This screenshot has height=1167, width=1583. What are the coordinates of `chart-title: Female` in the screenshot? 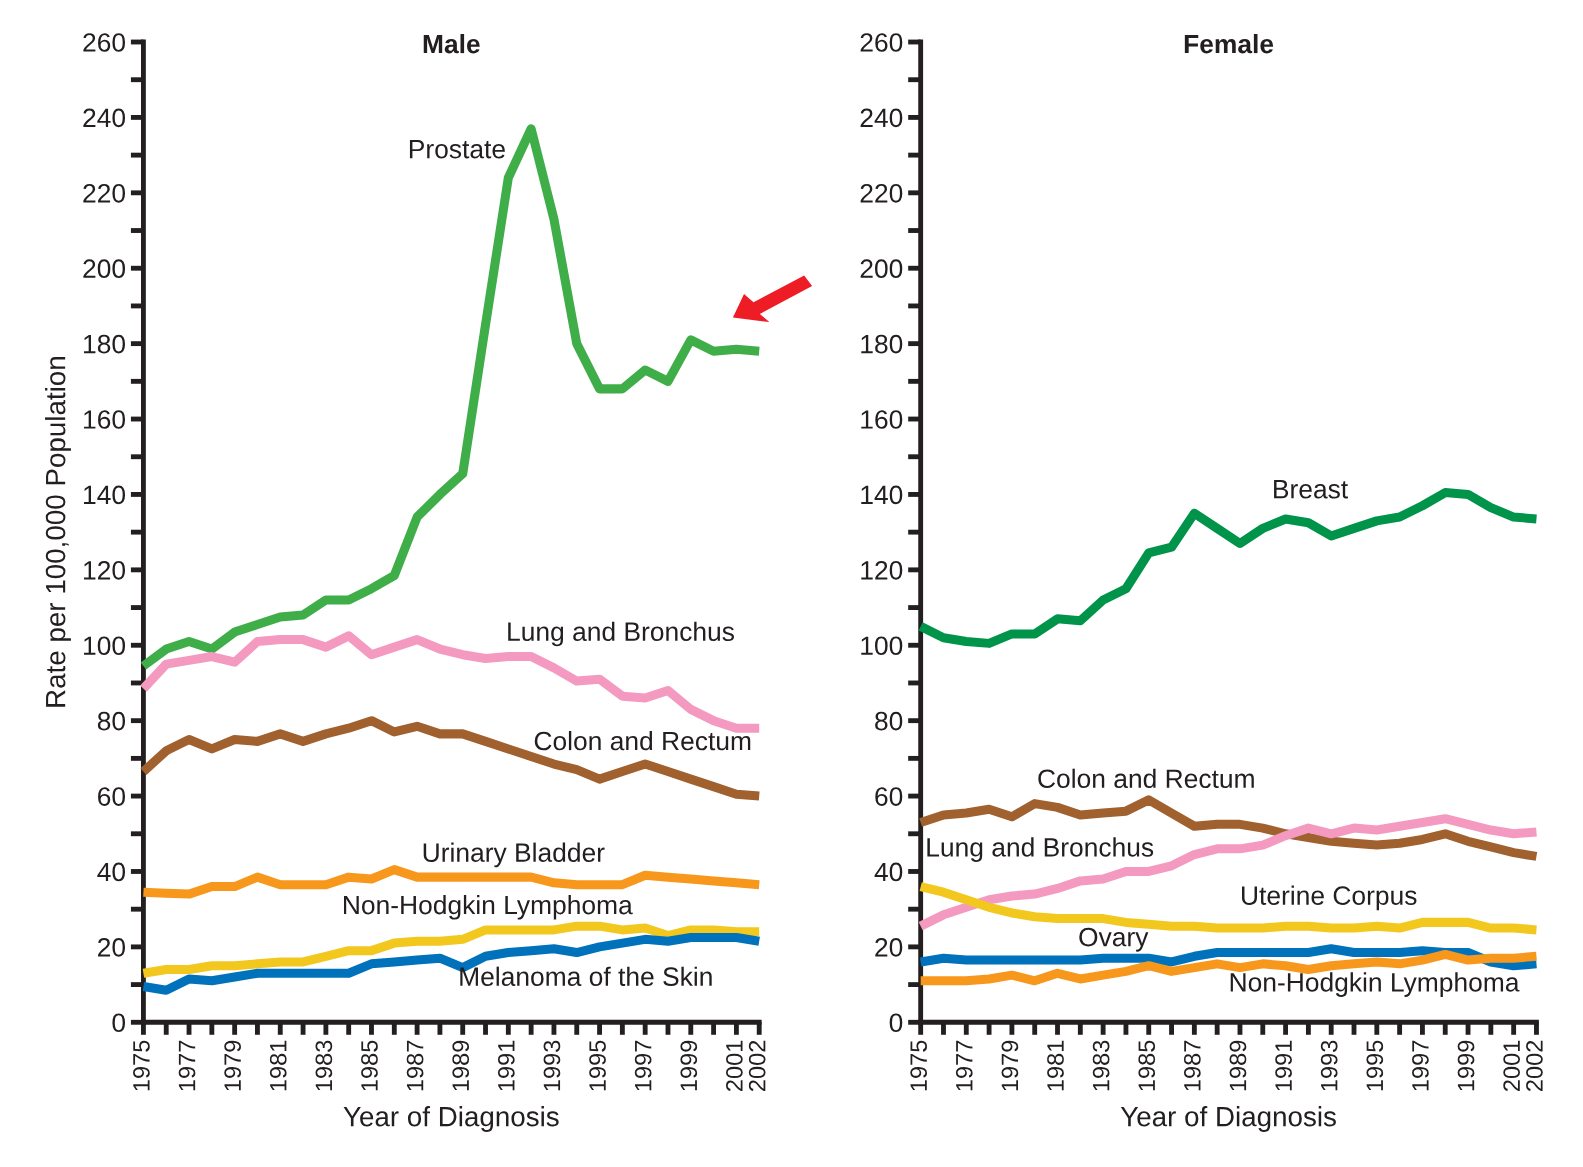 It's located at (1229, 44).